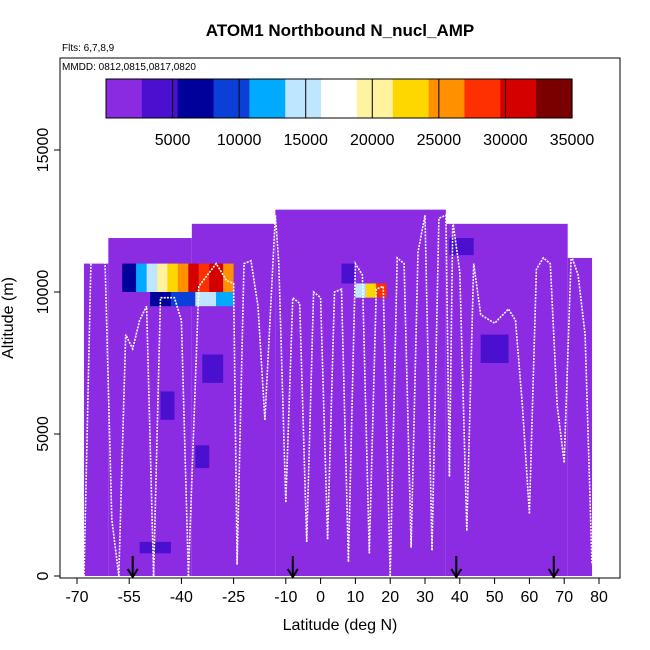 This screenshot has height=650, width=650. Describe the element at coordinates (305, 140) in the screenshot. I see `colorbar-tick-label: 15000` at that location.